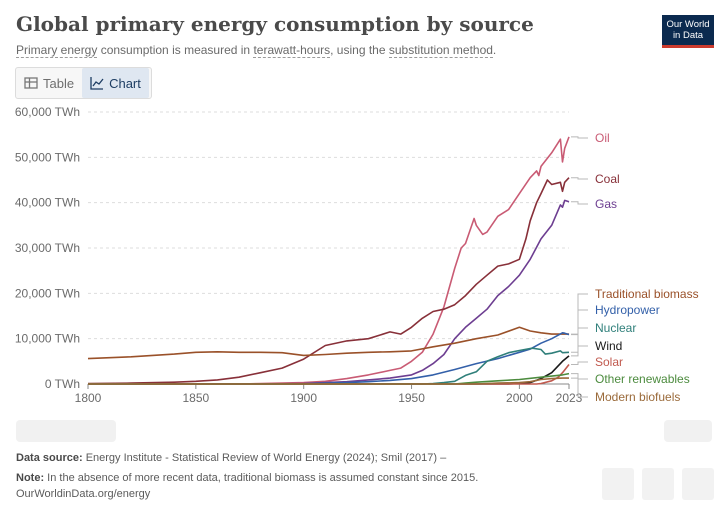  Describe the element at coordinates (195, 398) in the screenshot. I see `x-tick-label: 1850` at that location.